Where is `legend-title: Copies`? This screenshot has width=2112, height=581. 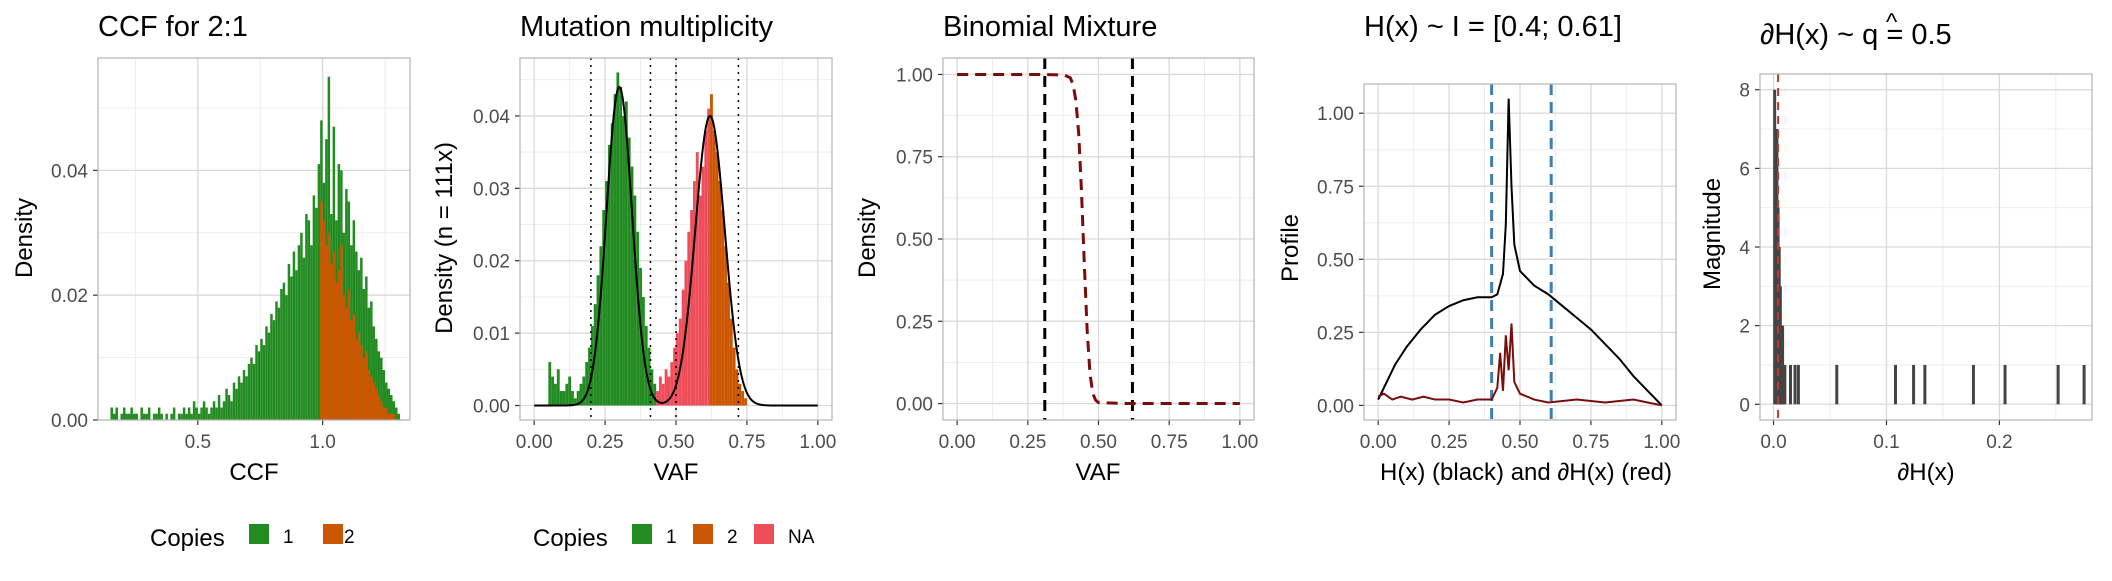
legend-title: Copies is located at coordinates (570, 538).